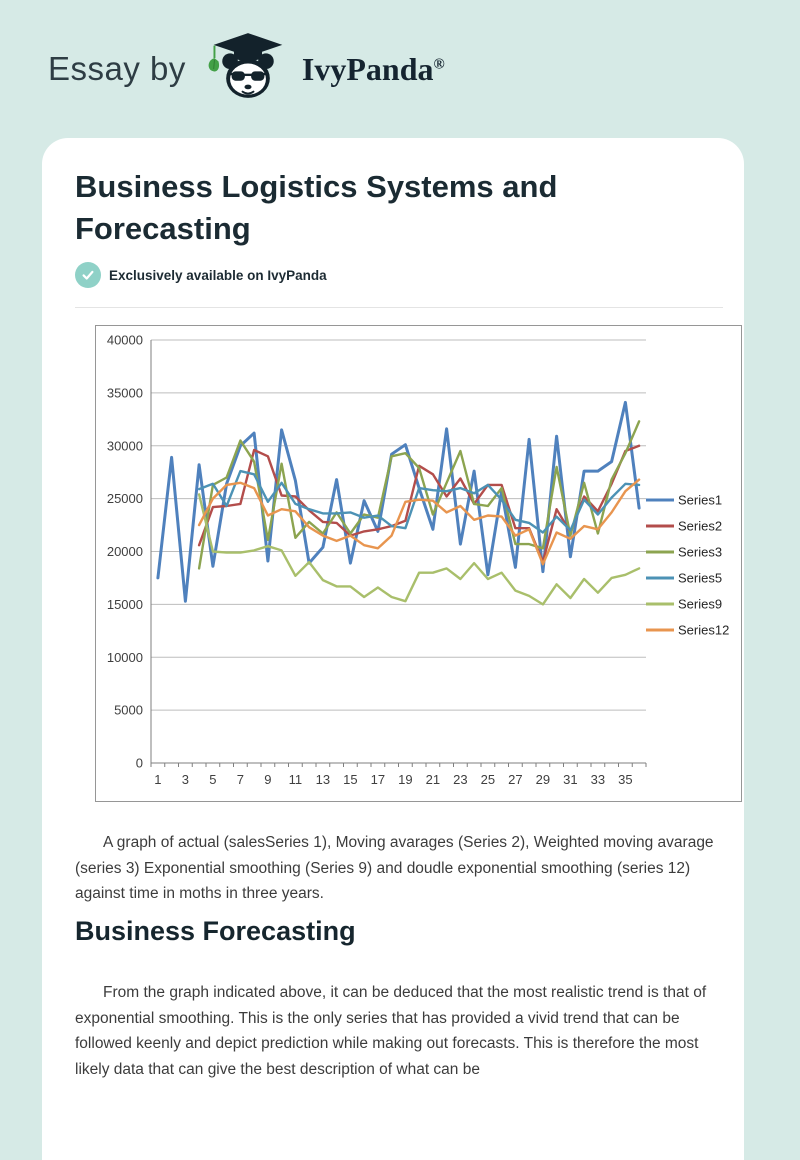  I want to click on x-tick-label-35: 35, so click(625, 779).